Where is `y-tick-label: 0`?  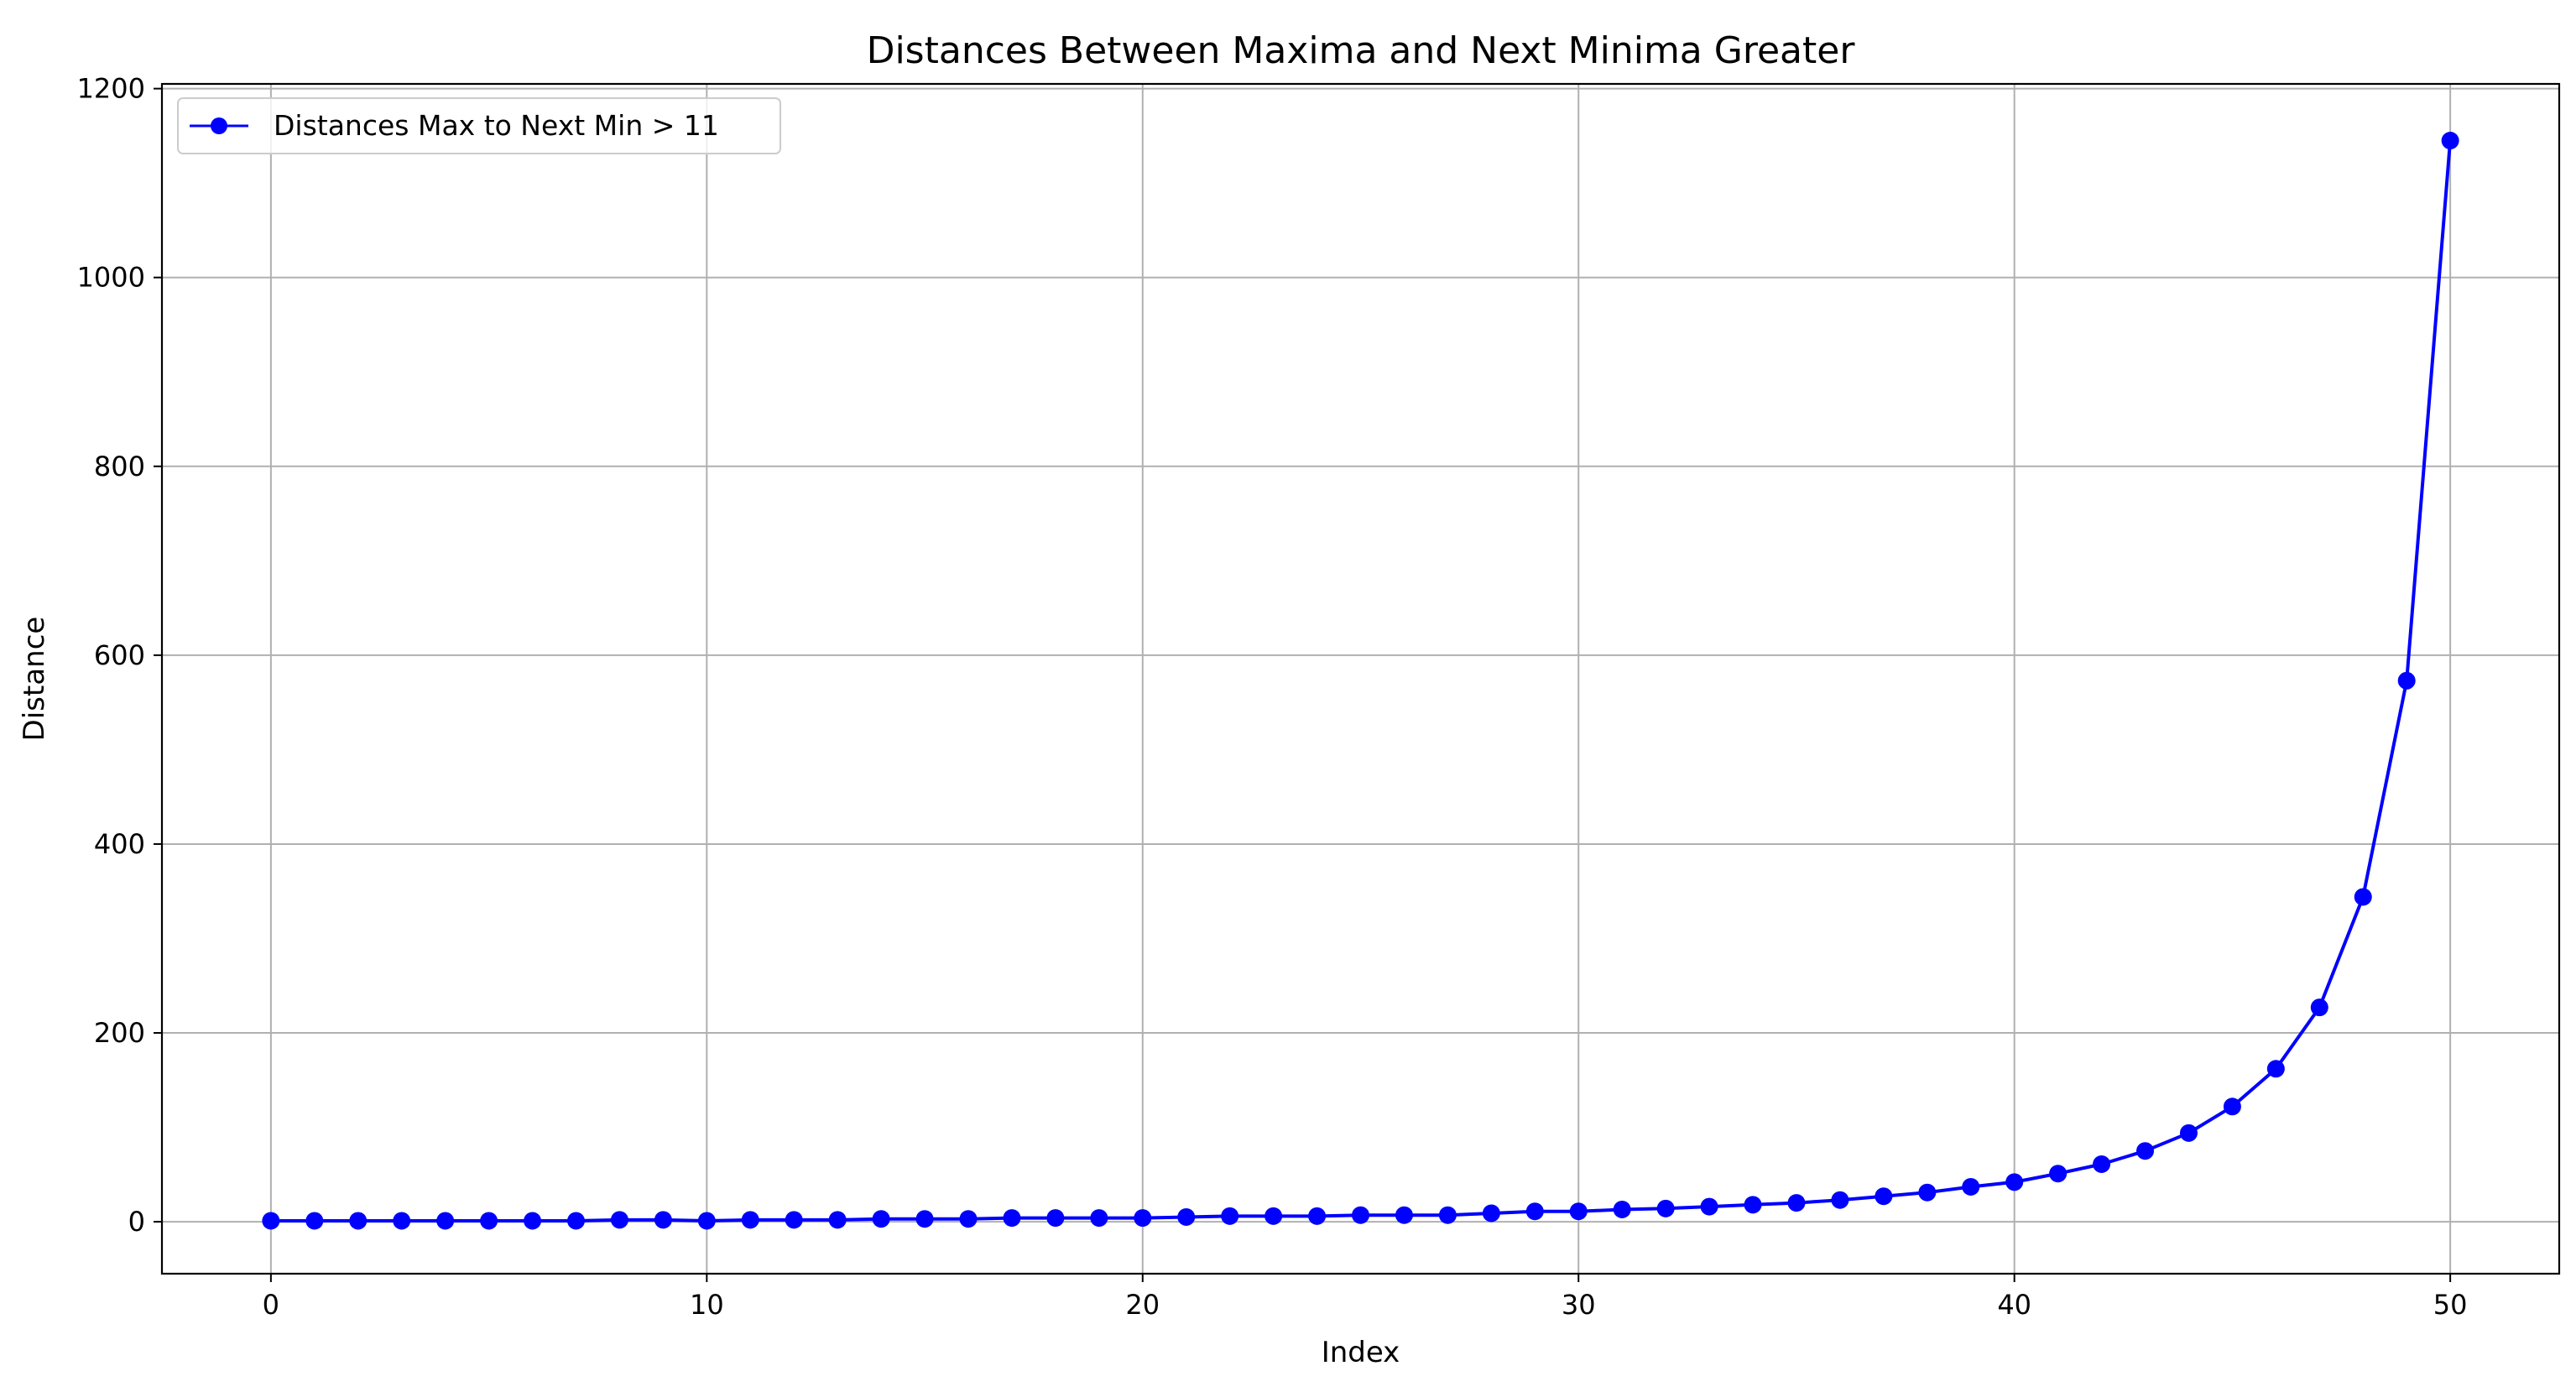
y-tick-label: 0 is located at coordinates (136, 1222).